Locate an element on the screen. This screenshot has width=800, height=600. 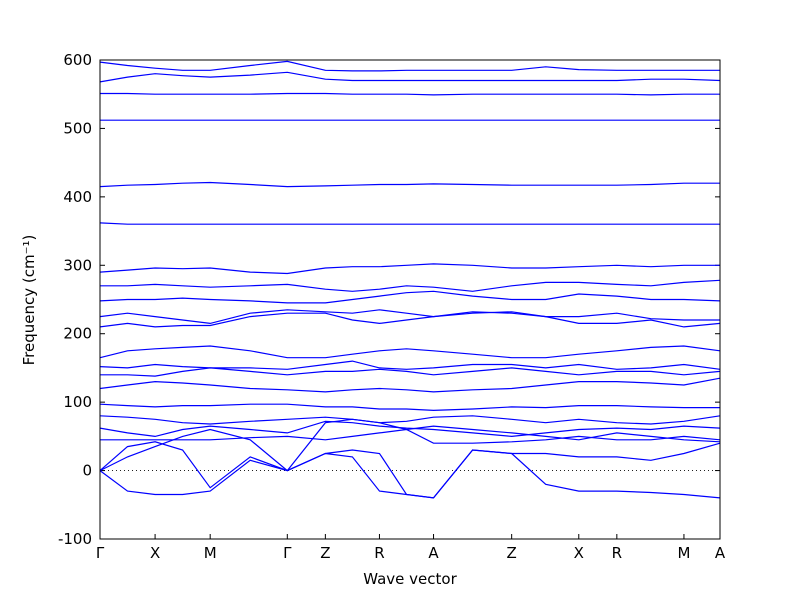
y-tick-label: 500 is located at coordinates (77, 128).